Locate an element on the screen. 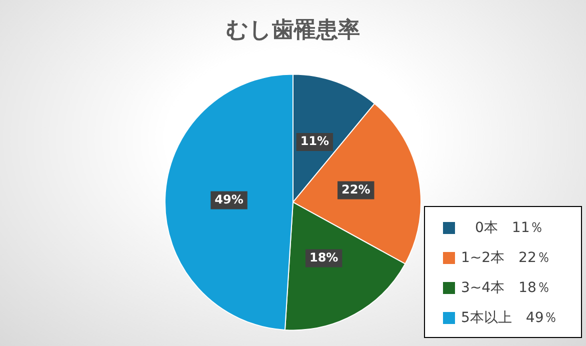 Image resolution: width=586 pixels, height=346 pixels. legend-label: 1~2本 22％ is located at coordinates (505, 258).